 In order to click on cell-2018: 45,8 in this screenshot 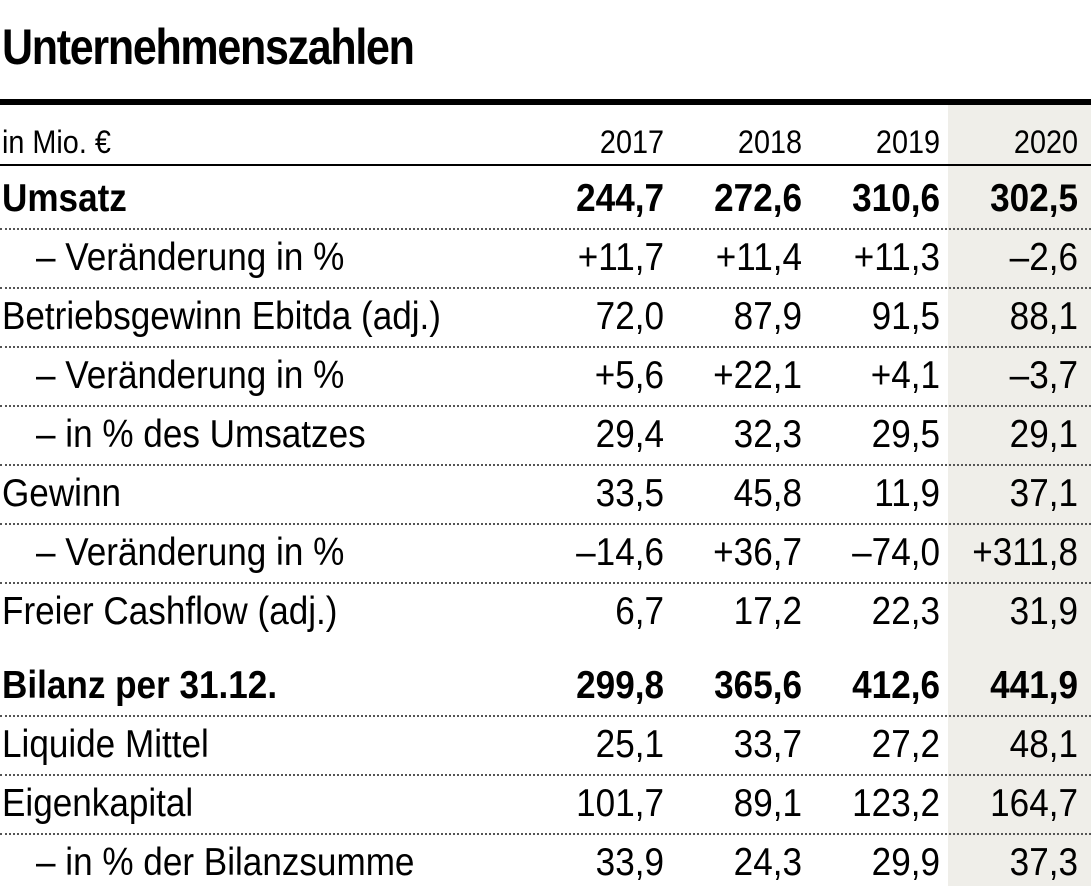, I will do `click(767, 493)`.